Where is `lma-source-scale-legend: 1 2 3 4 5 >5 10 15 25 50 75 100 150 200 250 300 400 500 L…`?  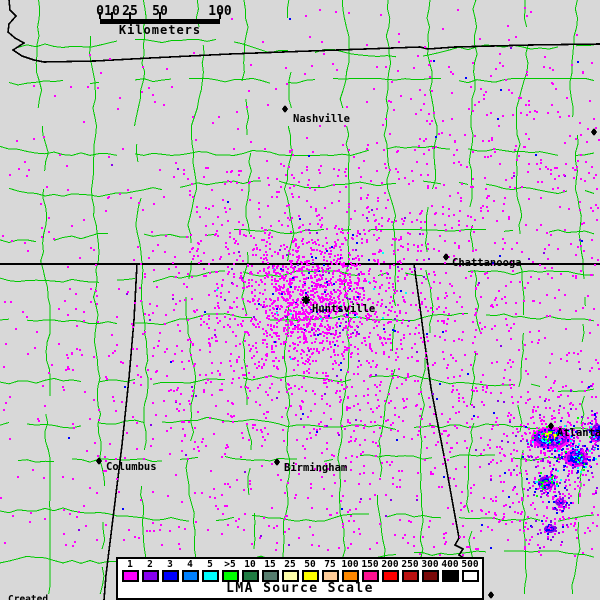
lma-source-scale-legend: 1 2 3 4 5 >5 10 15 25 50 75 100 150 200 250 300 400 500 L… is located at coordinates (300, 578).